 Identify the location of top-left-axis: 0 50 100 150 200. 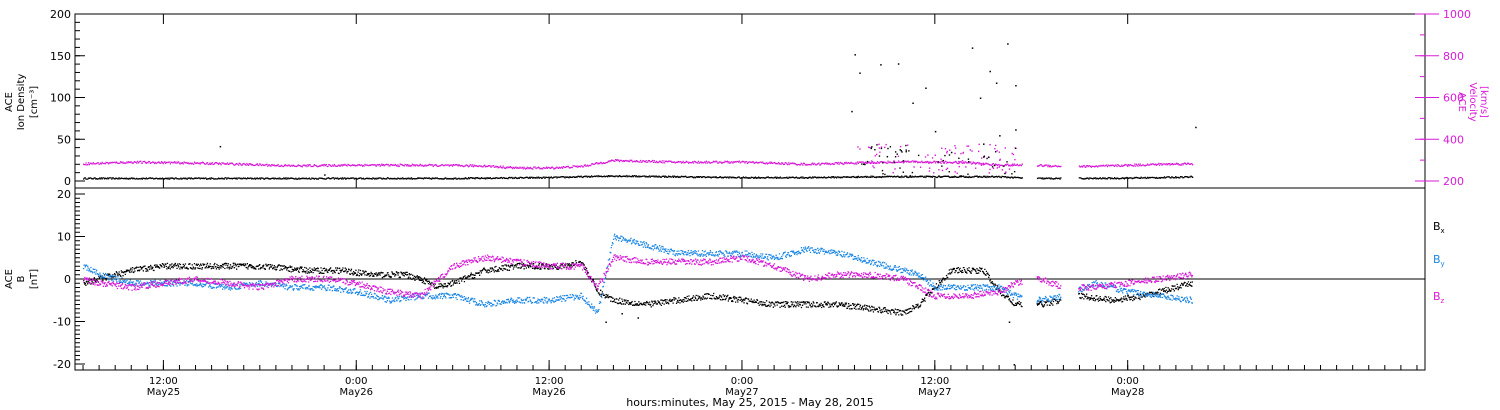
(67, 98).